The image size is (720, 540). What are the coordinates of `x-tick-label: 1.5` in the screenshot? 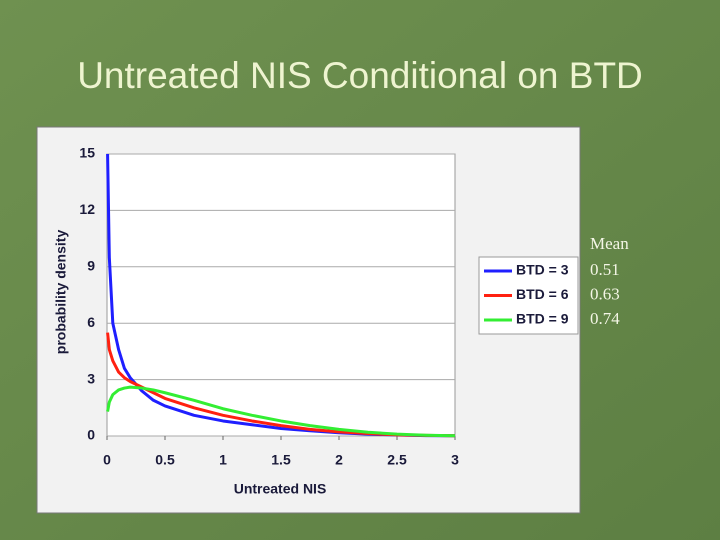 It's located at (281, 460).